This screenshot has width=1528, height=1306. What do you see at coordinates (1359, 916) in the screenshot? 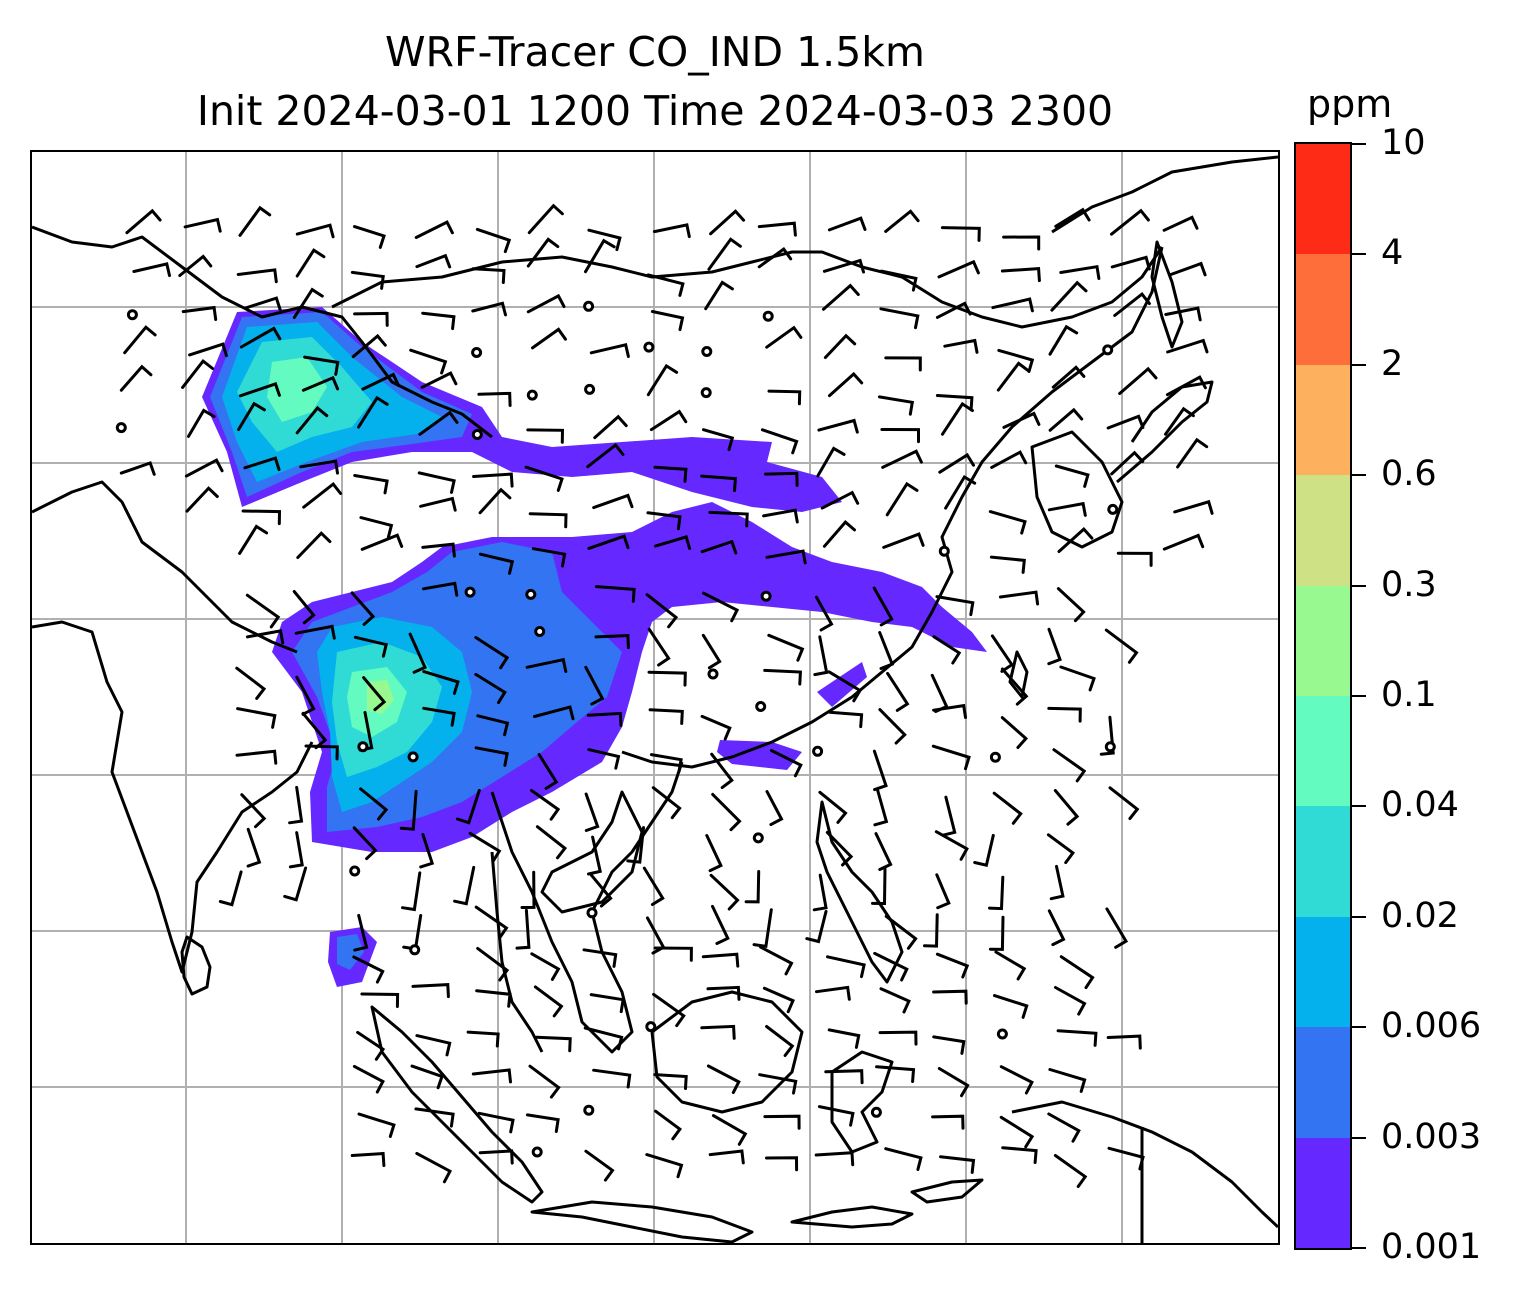
I see `colorbar-tick` at bounding box center [1359, 916].